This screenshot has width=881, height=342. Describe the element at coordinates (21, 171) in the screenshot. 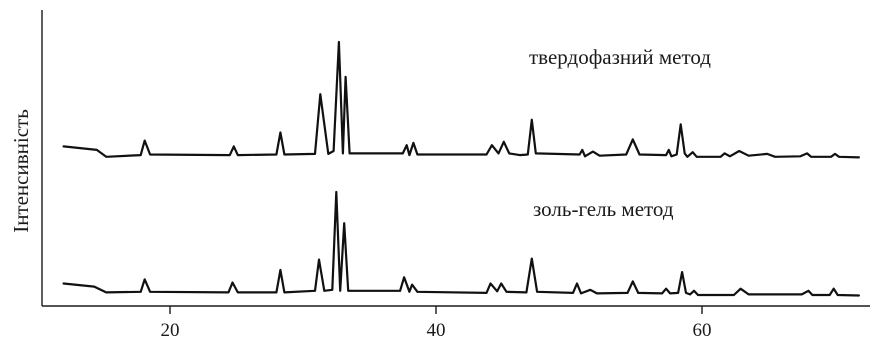

I see `y-axis-label: Інтенсивність` at that location.